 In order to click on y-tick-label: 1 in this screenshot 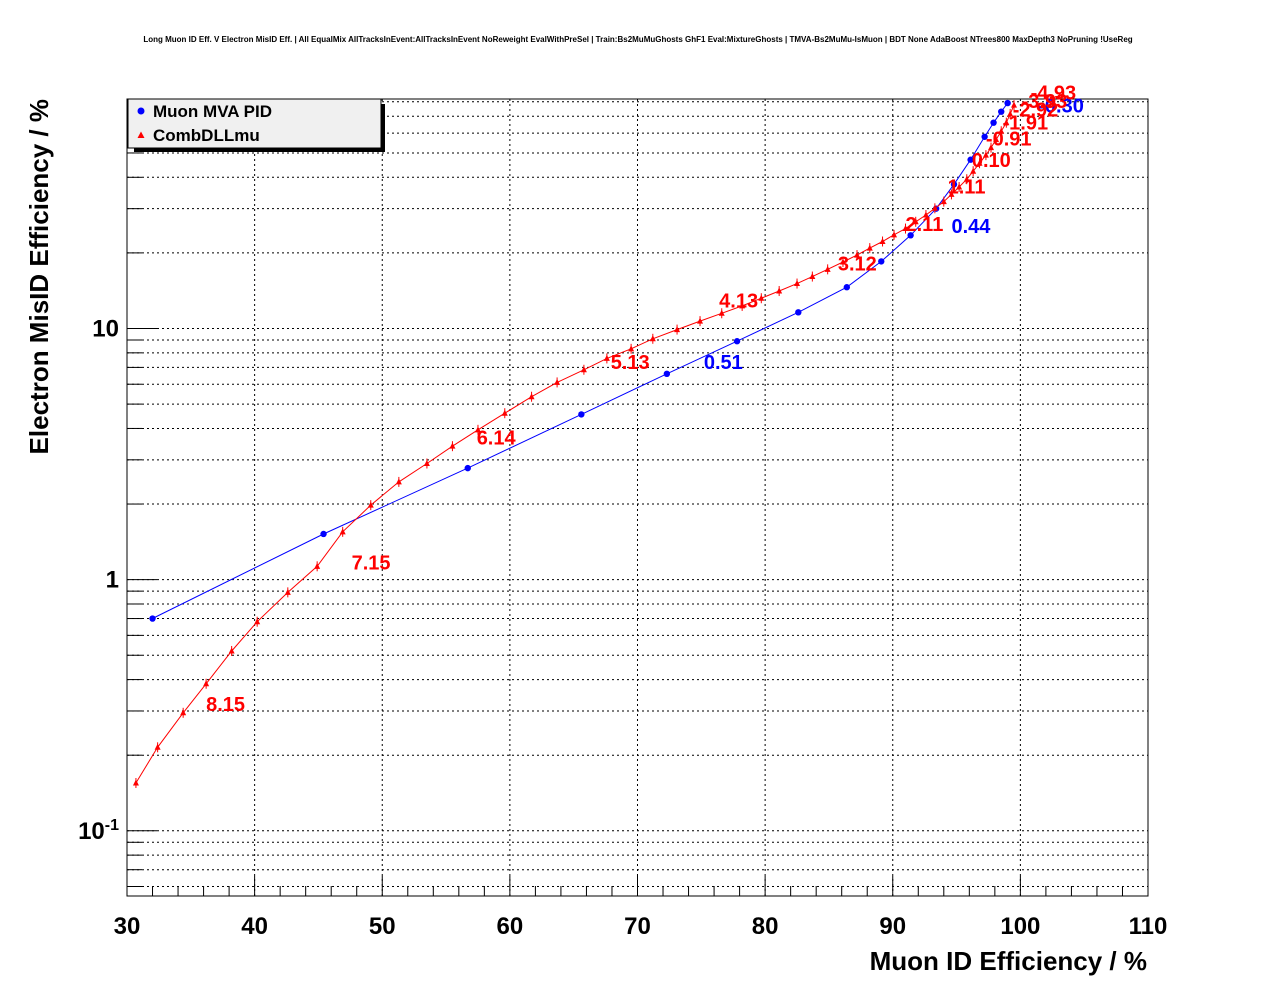, I will do `click(112, 580)`.